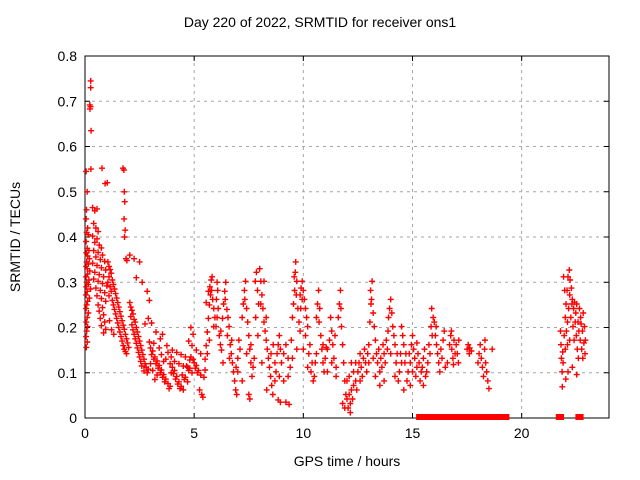  What do you see at coordinates (194, 433) in the screenshot?
I see `x-tick-label: 5` at bounding box center [194, 433].